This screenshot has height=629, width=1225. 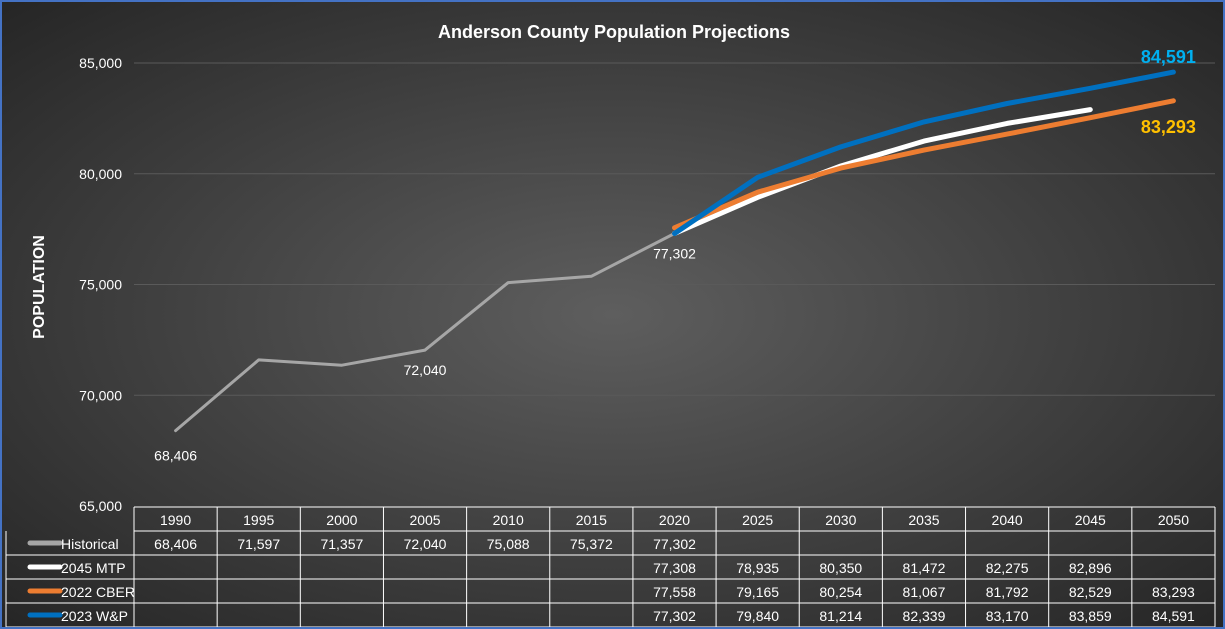 I want to click on y-tick-label: 85,000, so click(x=100, y=63).